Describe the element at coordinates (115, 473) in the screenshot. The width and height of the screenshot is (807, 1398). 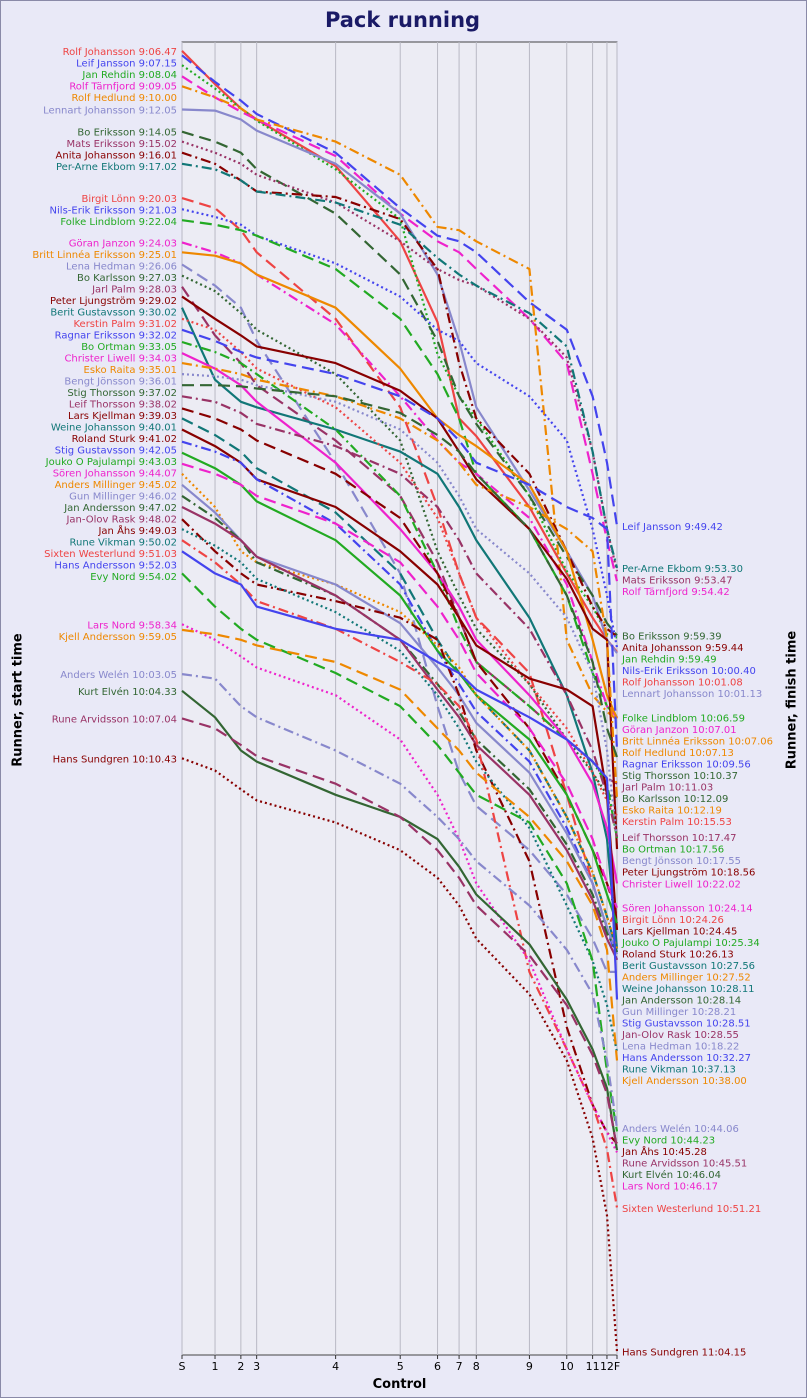
I see `start-label: Sören Johansson 9:44.07` at that location.